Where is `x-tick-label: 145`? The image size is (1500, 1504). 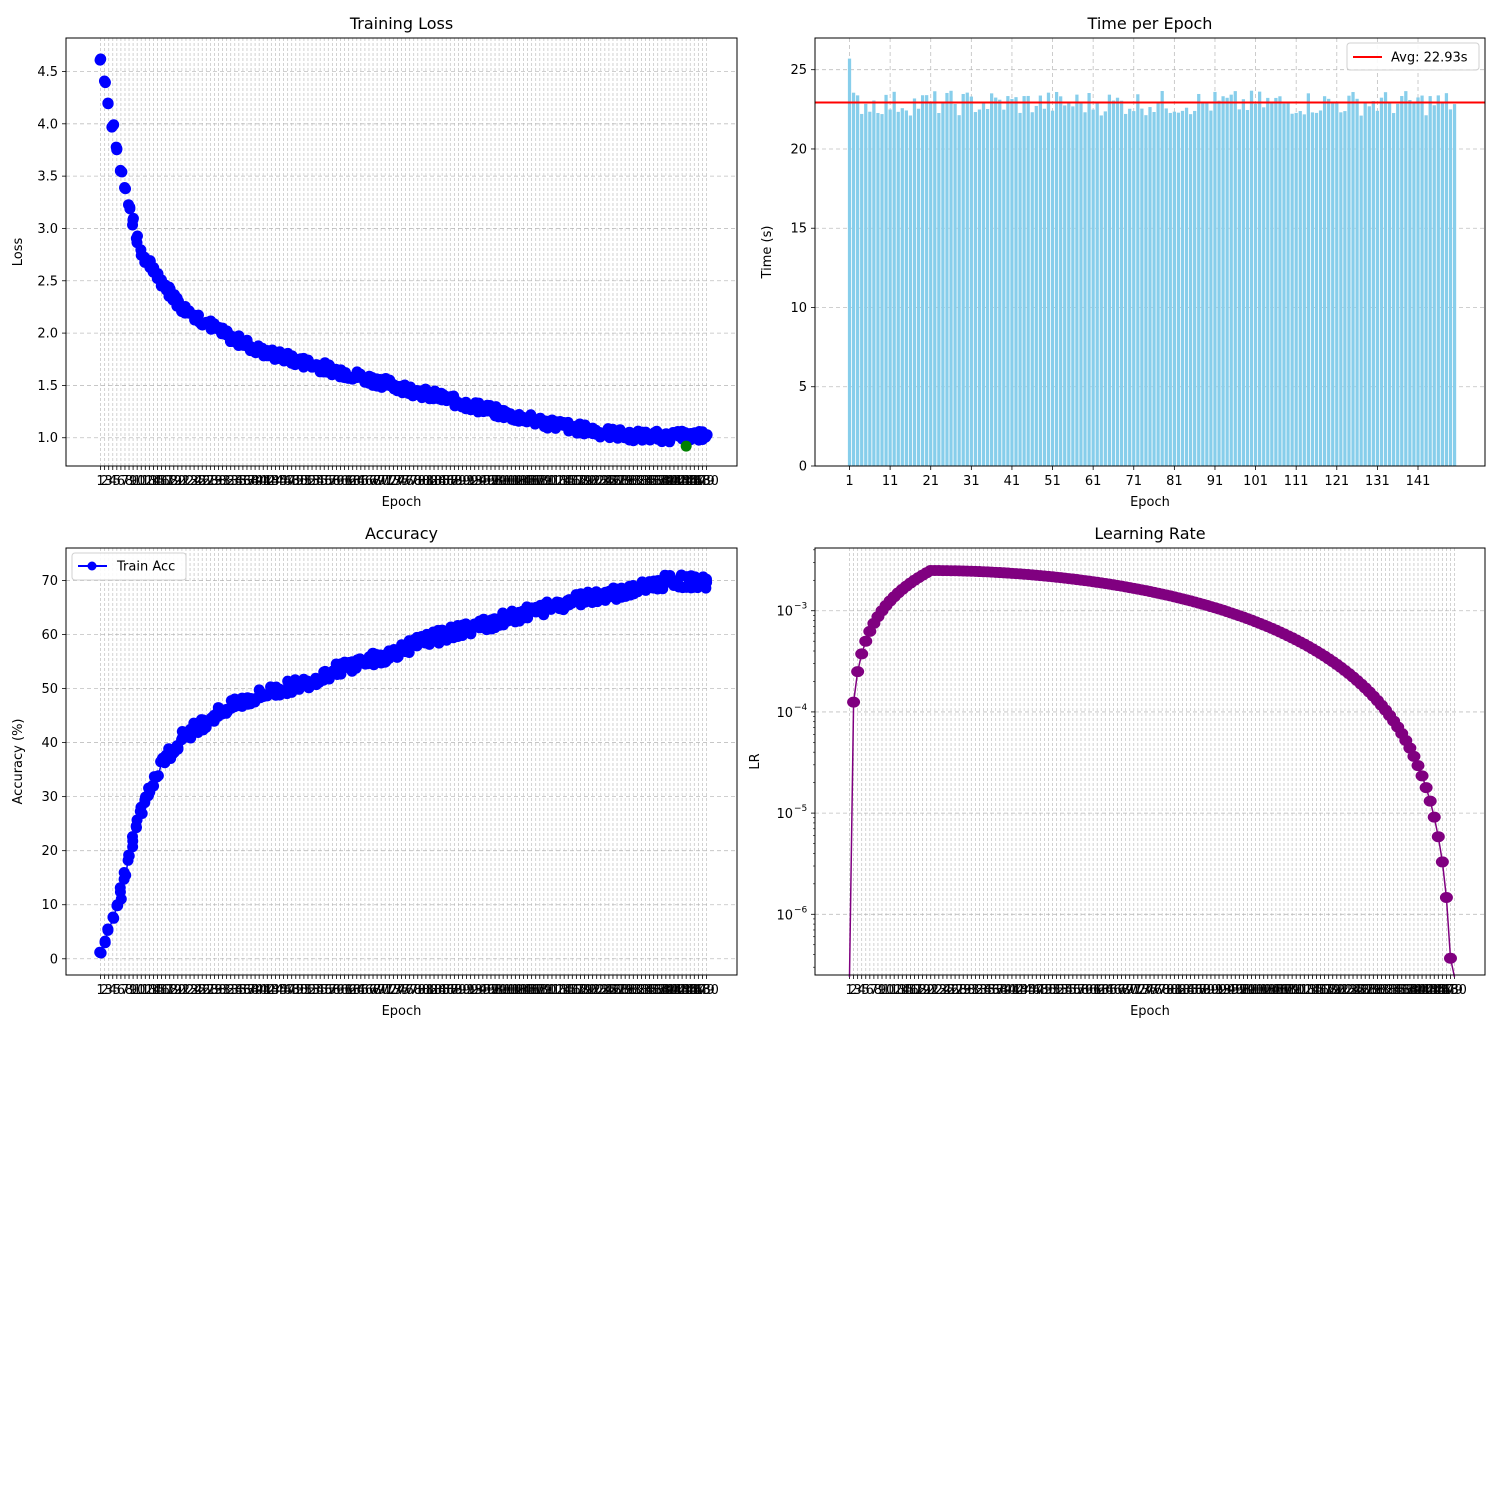 x-tick-label: 145 is located at coordinates (686, 481).